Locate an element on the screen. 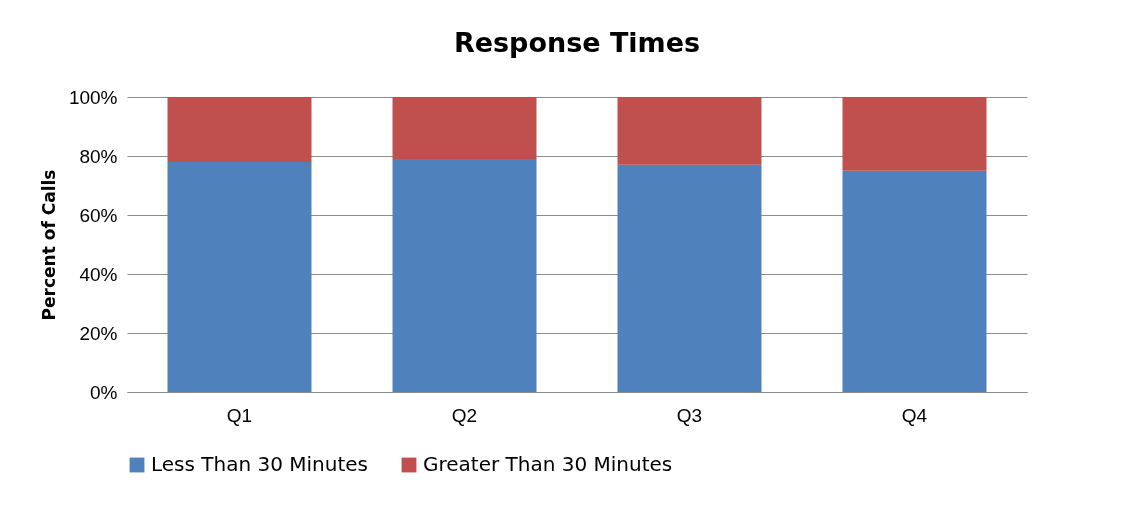 Image resolution: width=1125 pixels, height=525 pixels. y-tick-label: 20% is located at coordinates (98, 333).